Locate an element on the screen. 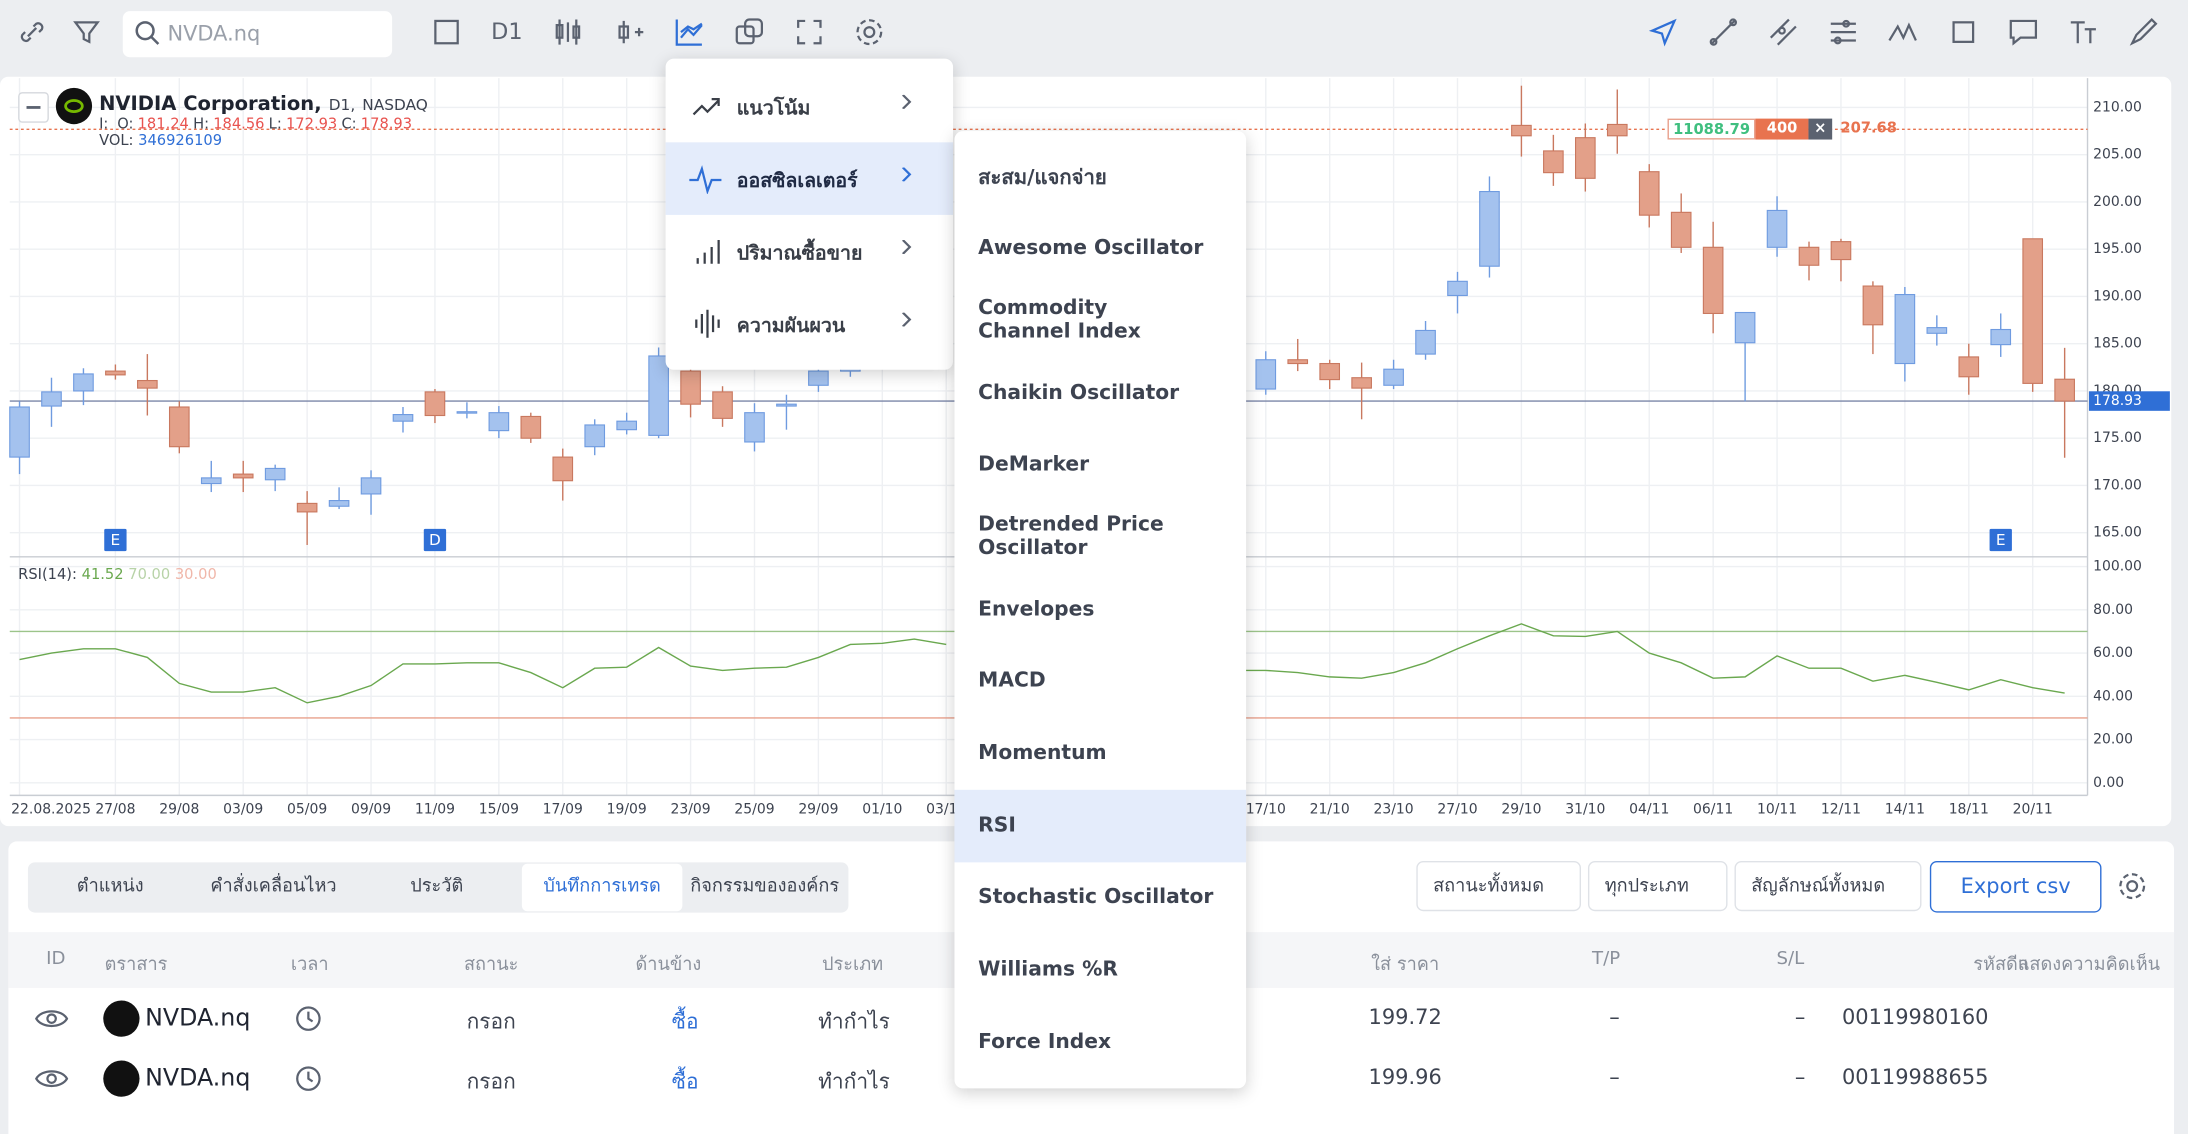 The image size is (2188, 1134). filter-dropdown: สัญลักษณ์ทั้งหมด is located at coordinates (1828, 886).